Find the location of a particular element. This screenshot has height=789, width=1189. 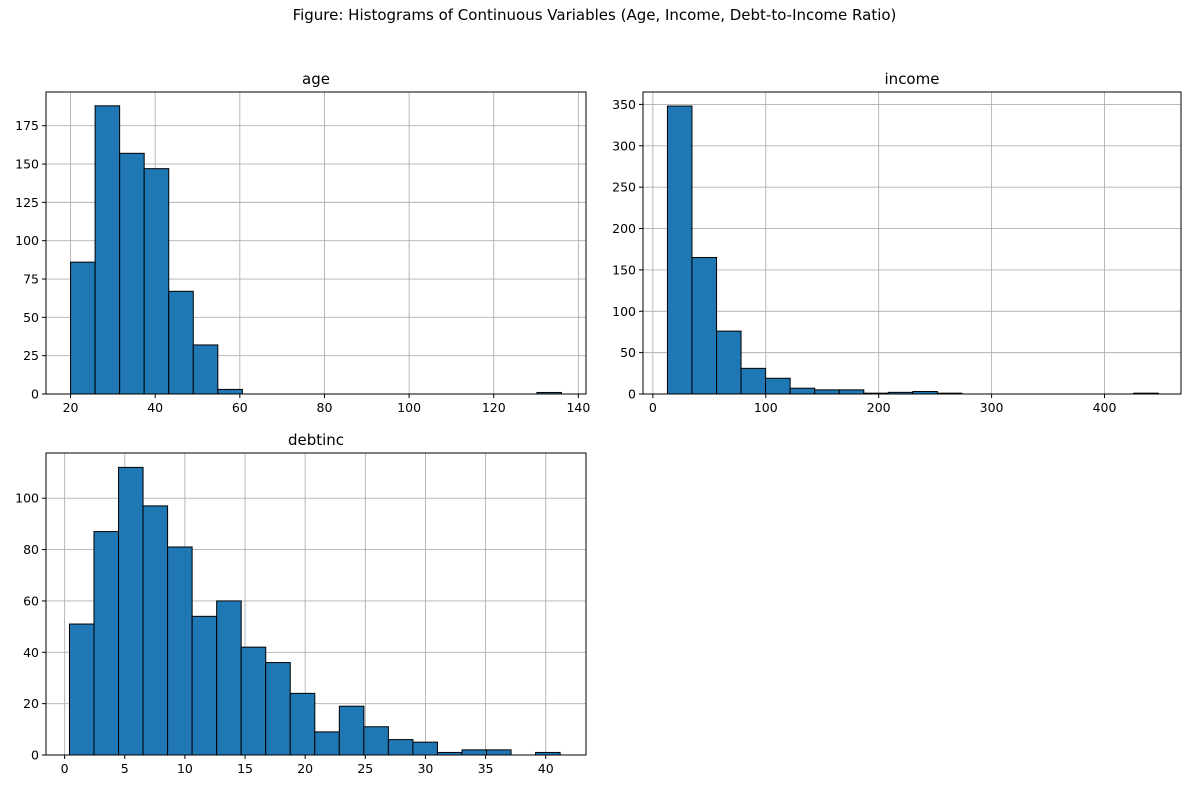

y-tick-label: 250 is located at coordinates (624, 187).